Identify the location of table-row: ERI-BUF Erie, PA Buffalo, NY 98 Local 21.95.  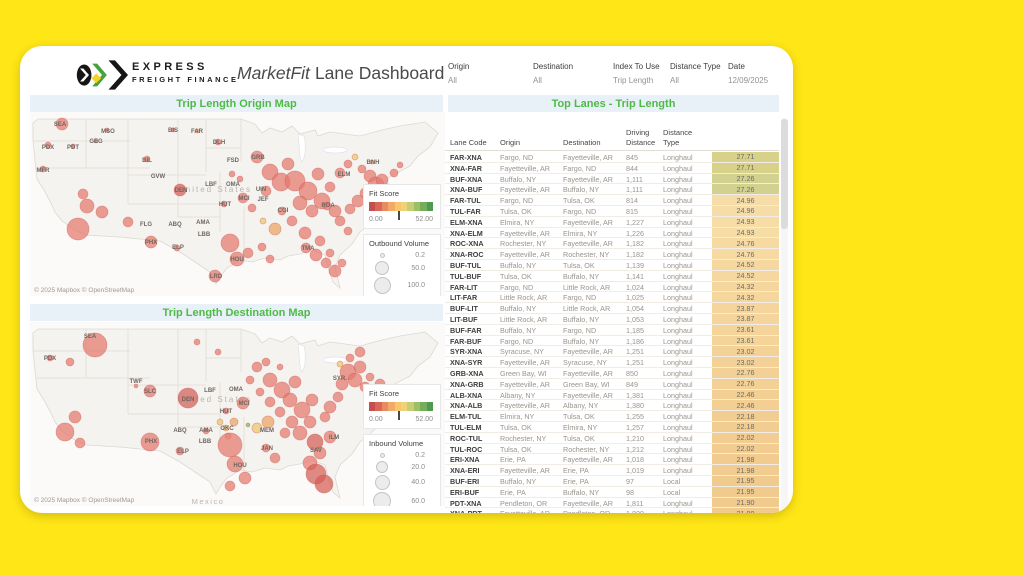
(612, 492).